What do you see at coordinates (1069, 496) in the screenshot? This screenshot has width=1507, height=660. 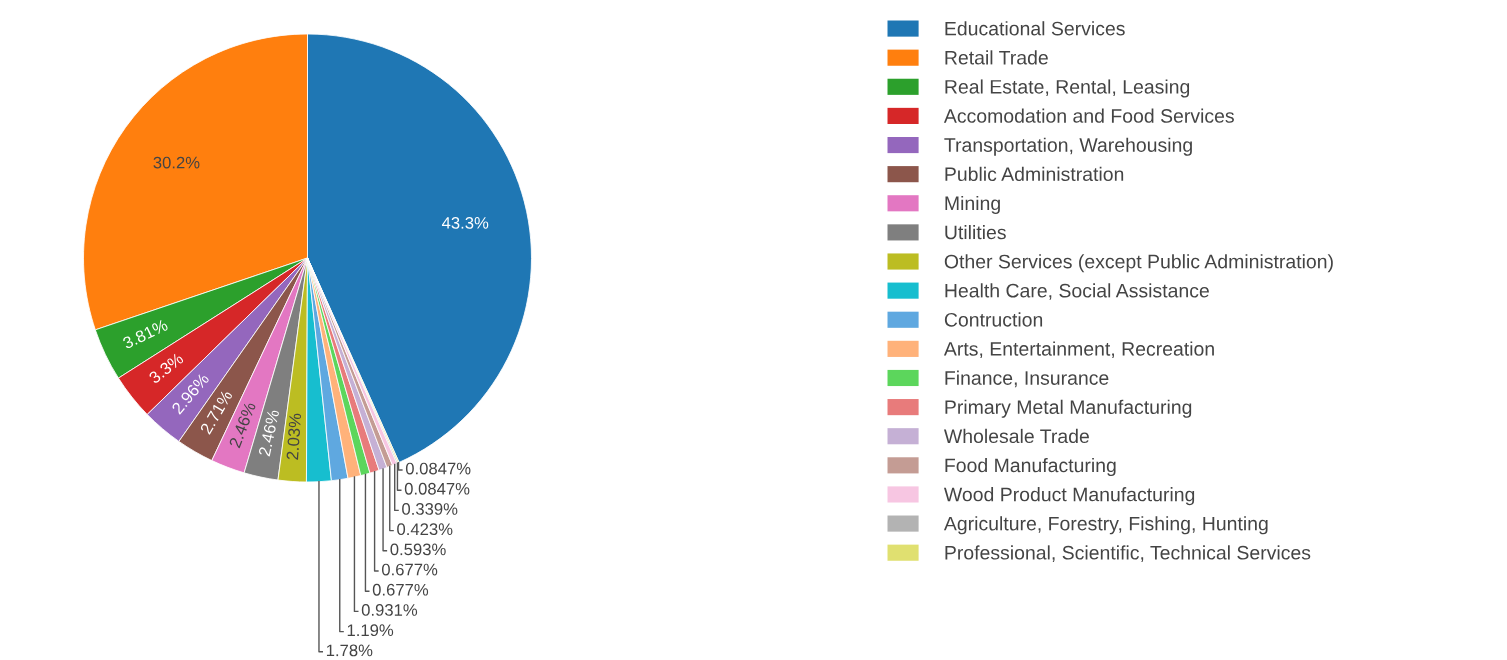 I see `legend-label: Wood Product Manufacturing` at bounding box center [1069, 496].